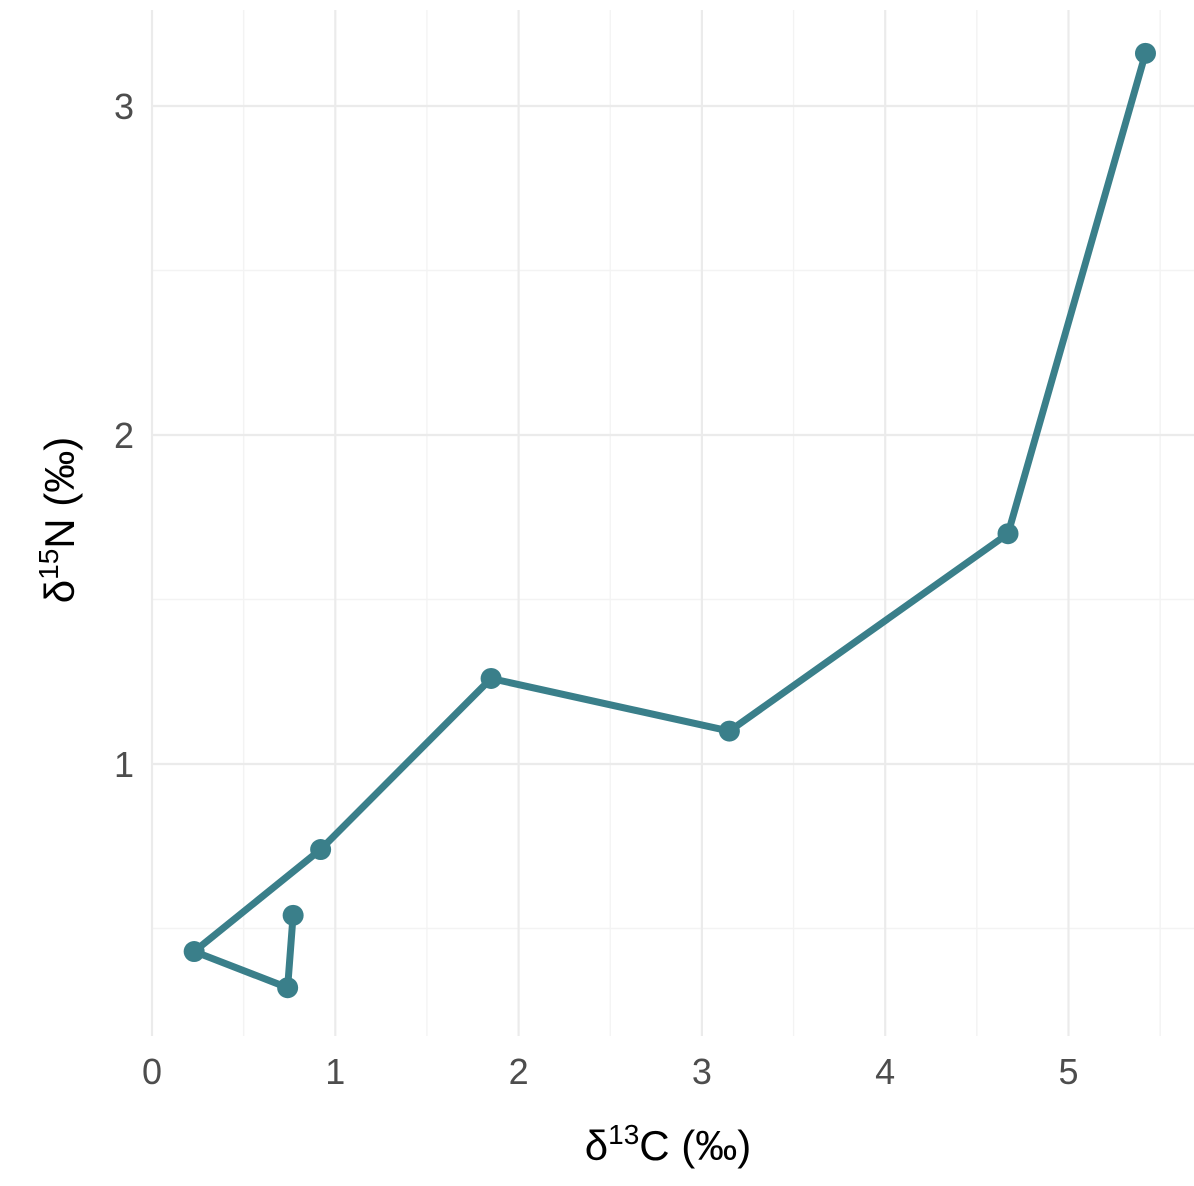  I want to click on x-tick-label: 4, so click(885, 1071).